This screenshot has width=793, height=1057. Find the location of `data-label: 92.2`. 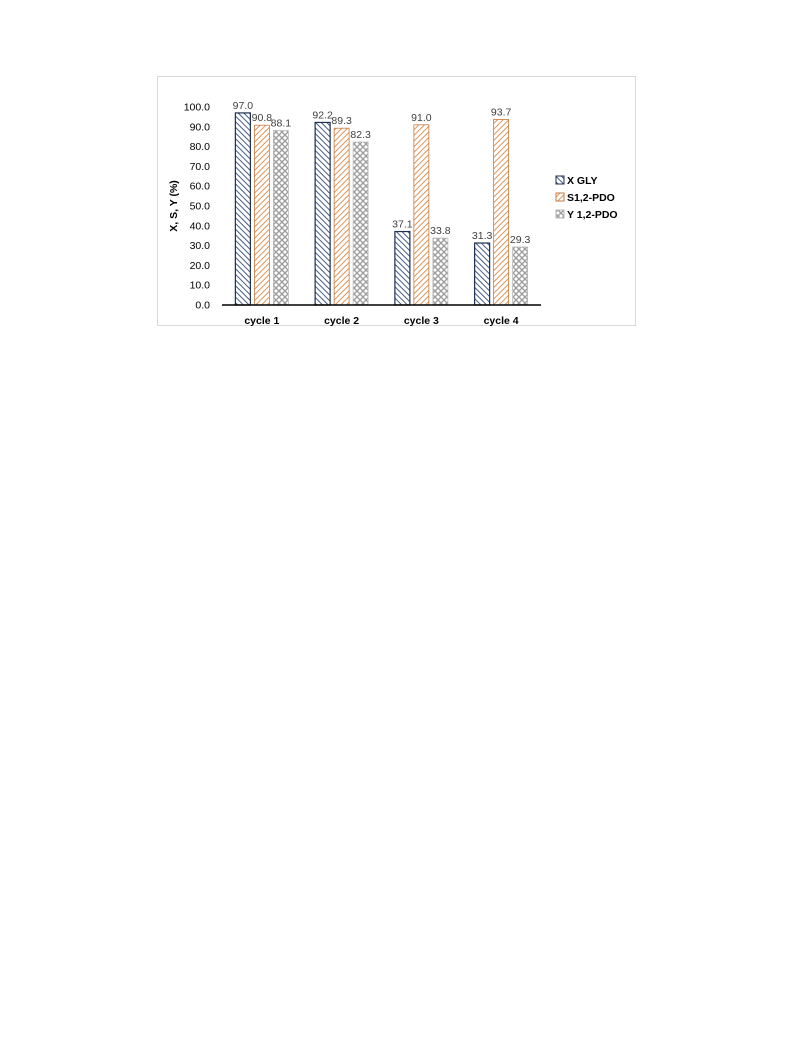

data-label: 92.2 is located at coordinates (322, 115).